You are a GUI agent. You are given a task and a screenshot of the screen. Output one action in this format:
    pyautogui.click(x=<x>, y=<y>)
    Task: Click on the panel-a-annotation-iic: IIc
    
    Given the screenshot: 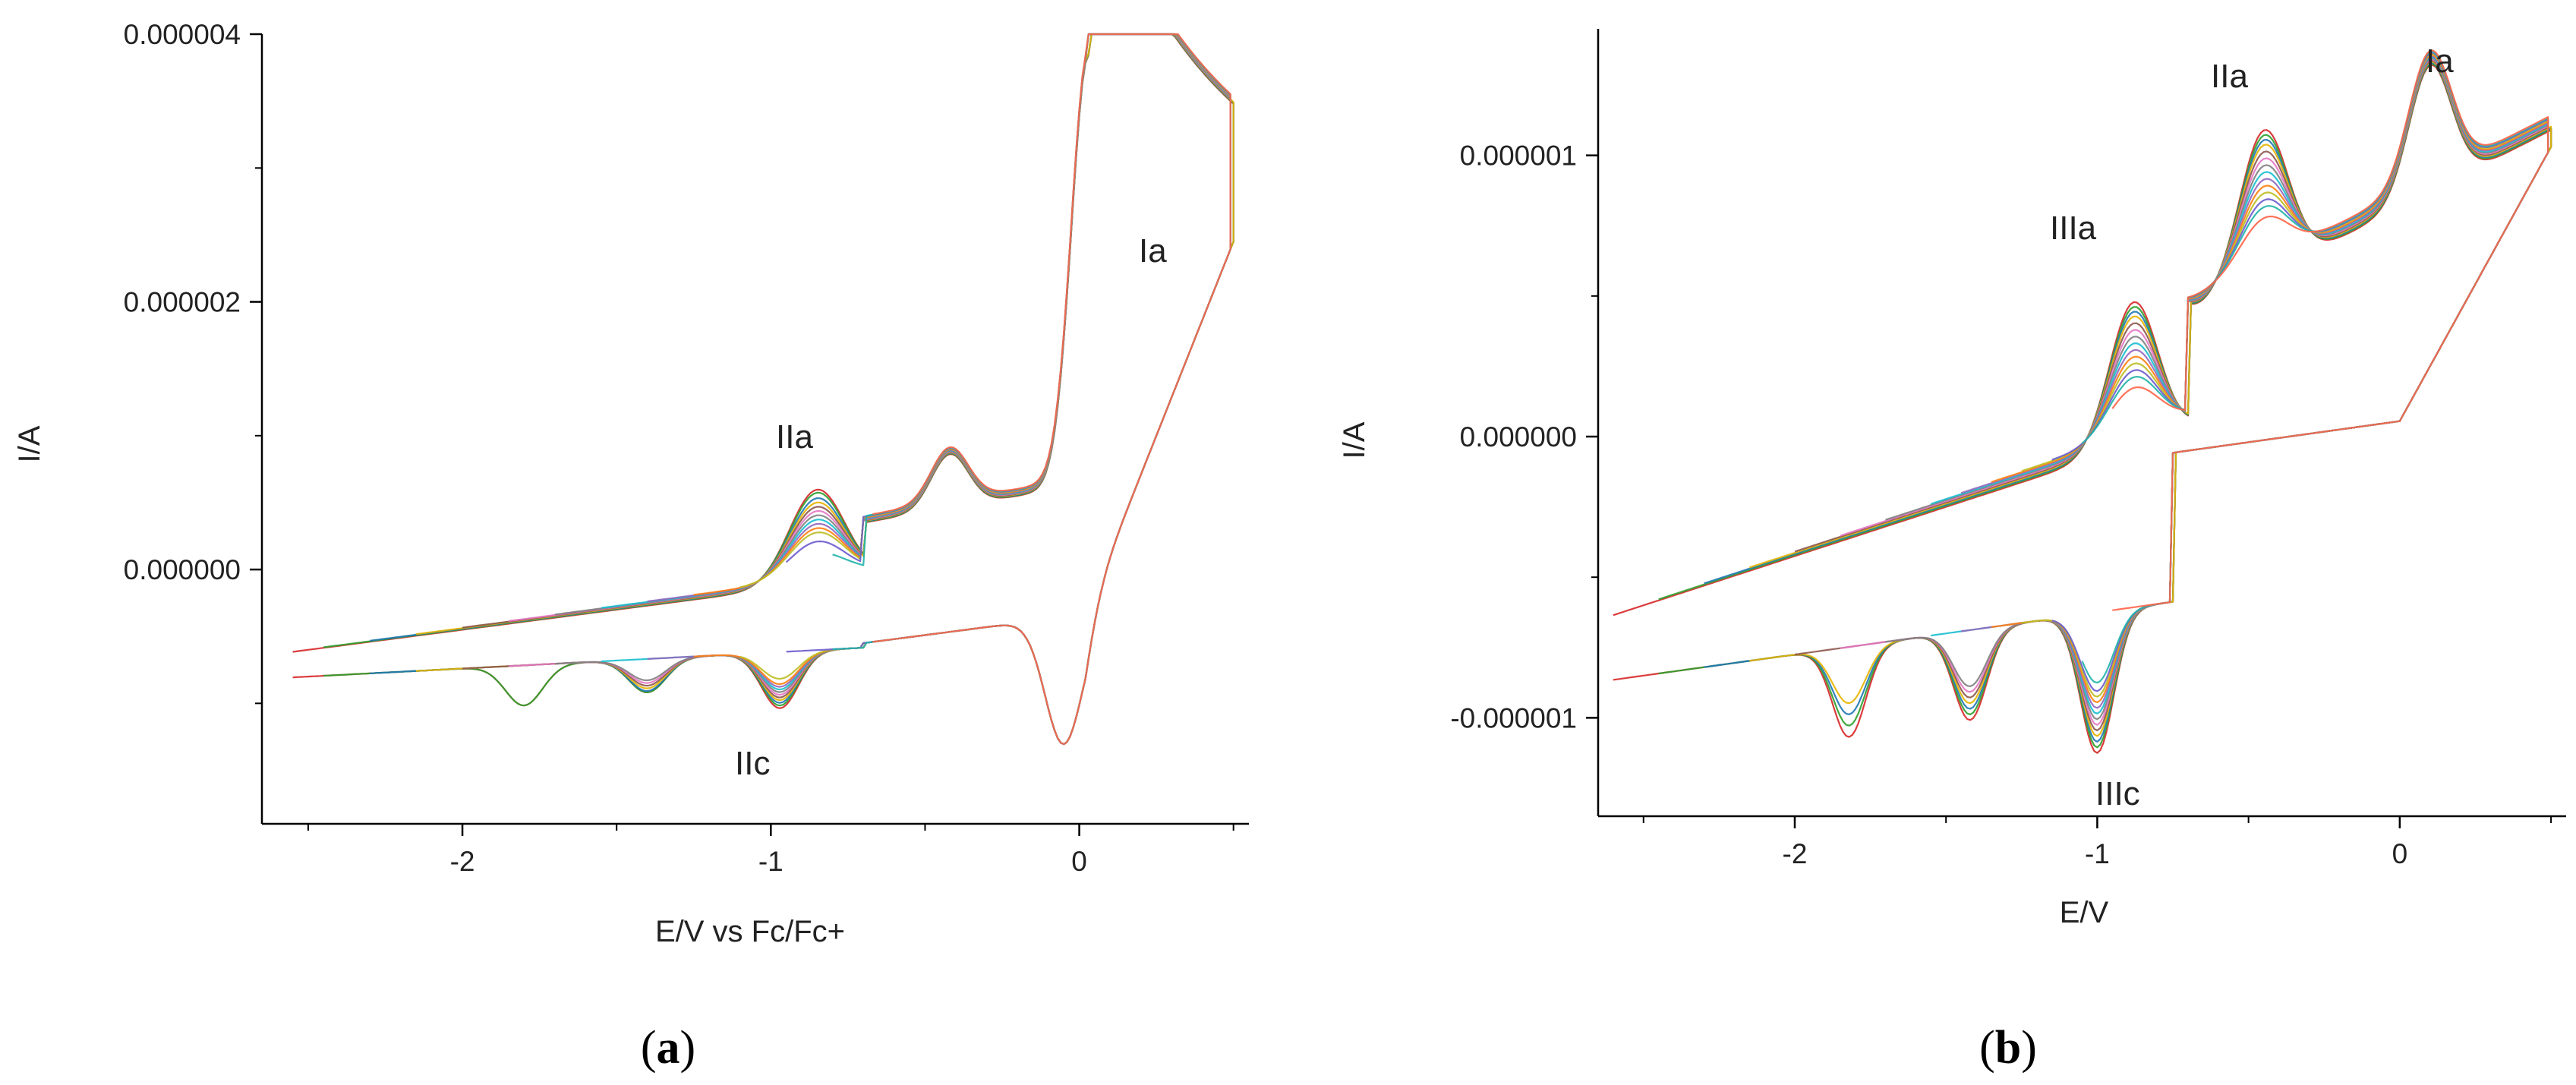 What is the action you would take?
    pyautogui.click(x=752, y=763)
    